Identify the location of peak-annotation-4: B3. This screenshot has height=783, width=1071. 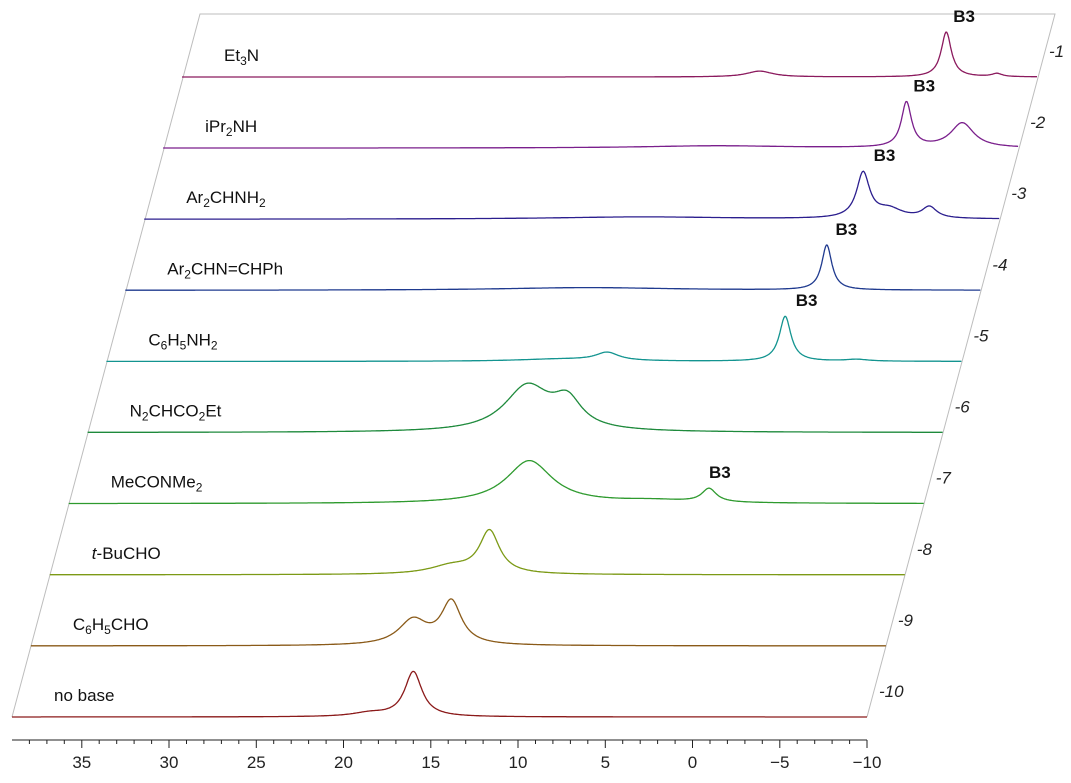
(847, 229).